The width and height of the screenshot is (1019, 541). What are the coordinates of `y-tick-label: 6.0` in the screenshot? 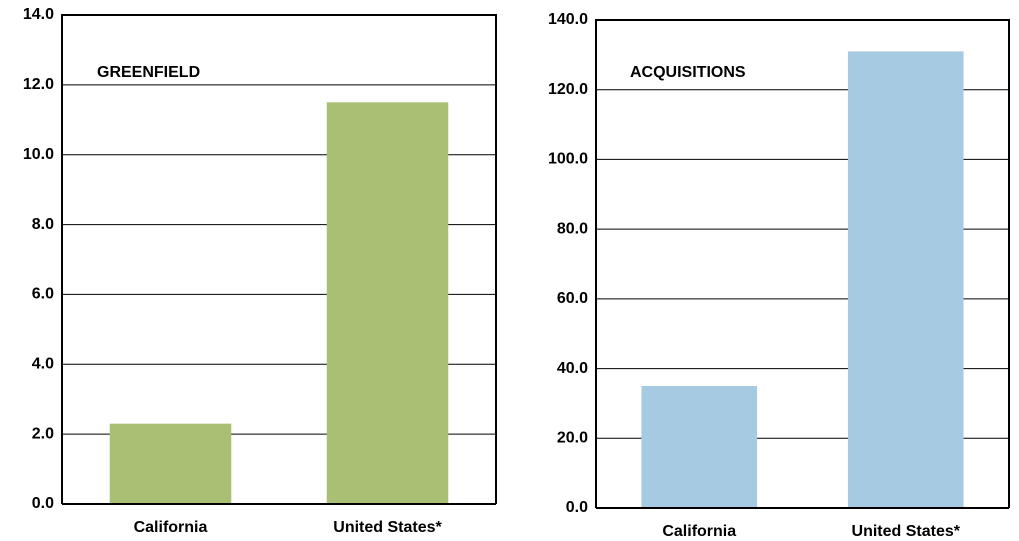 It's located at (43, 294).